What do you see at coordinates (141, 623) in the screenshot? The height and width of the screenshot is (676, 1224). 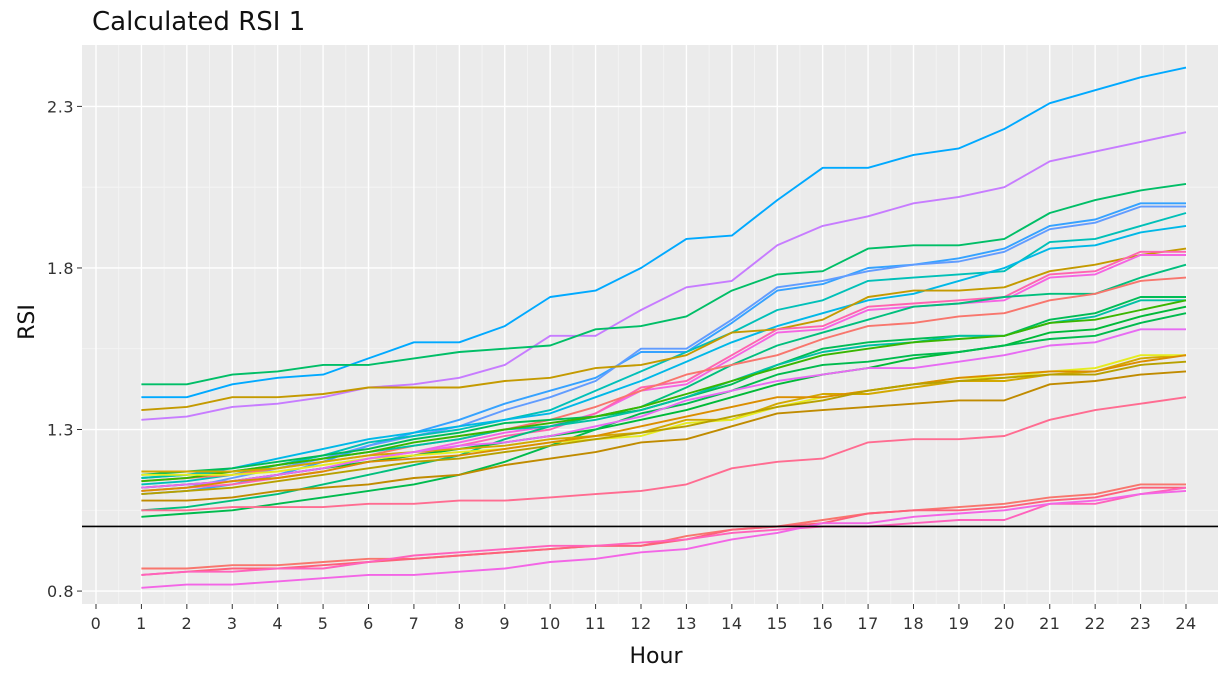 I see `x-tick-label: 1` at bounding box center [141, 623].